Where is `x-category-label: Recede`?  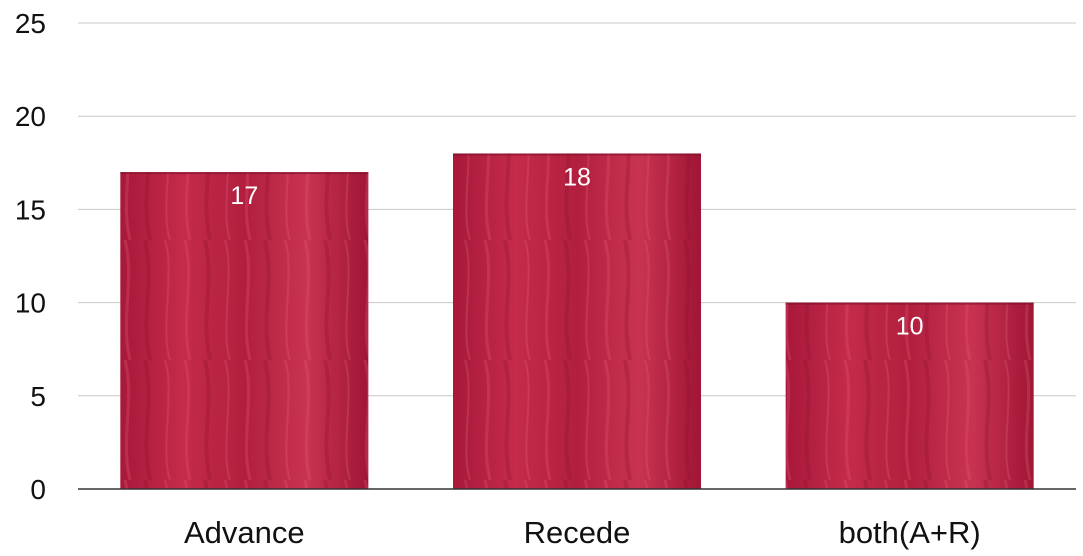
x-category-label: Recede is located at coordinates (577, 532).